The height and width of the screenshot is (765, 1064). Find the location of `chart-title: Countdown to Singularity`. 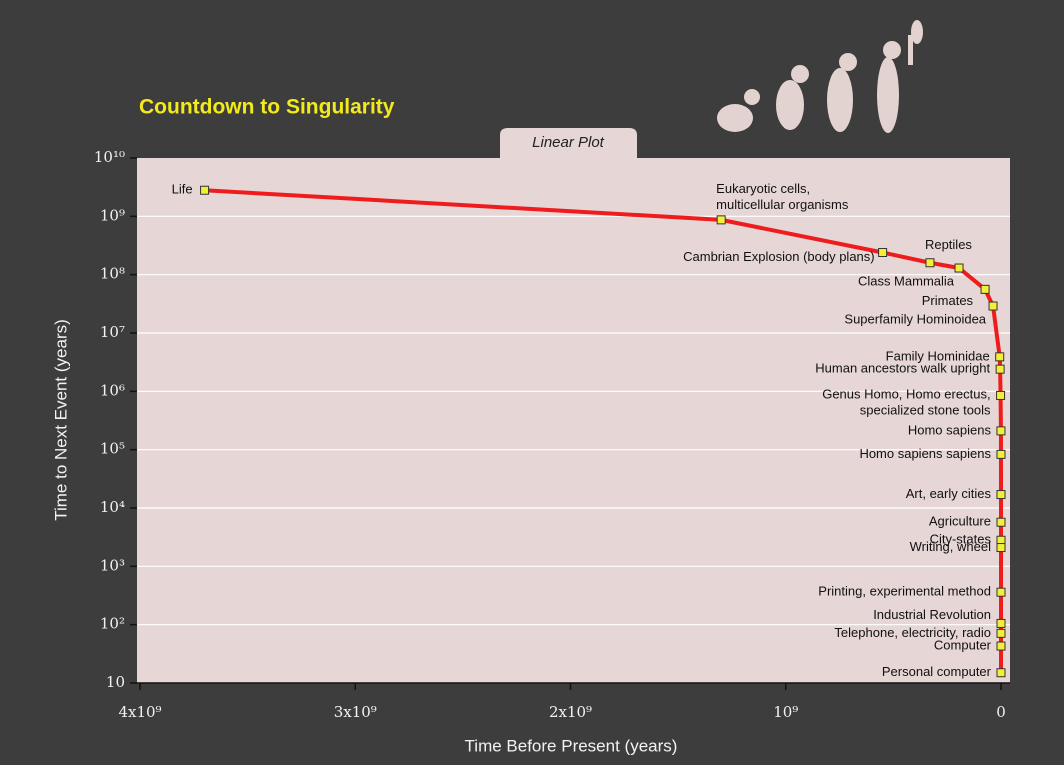

chart-title: Countdown to Singularity is located at coordinates (267, 107).